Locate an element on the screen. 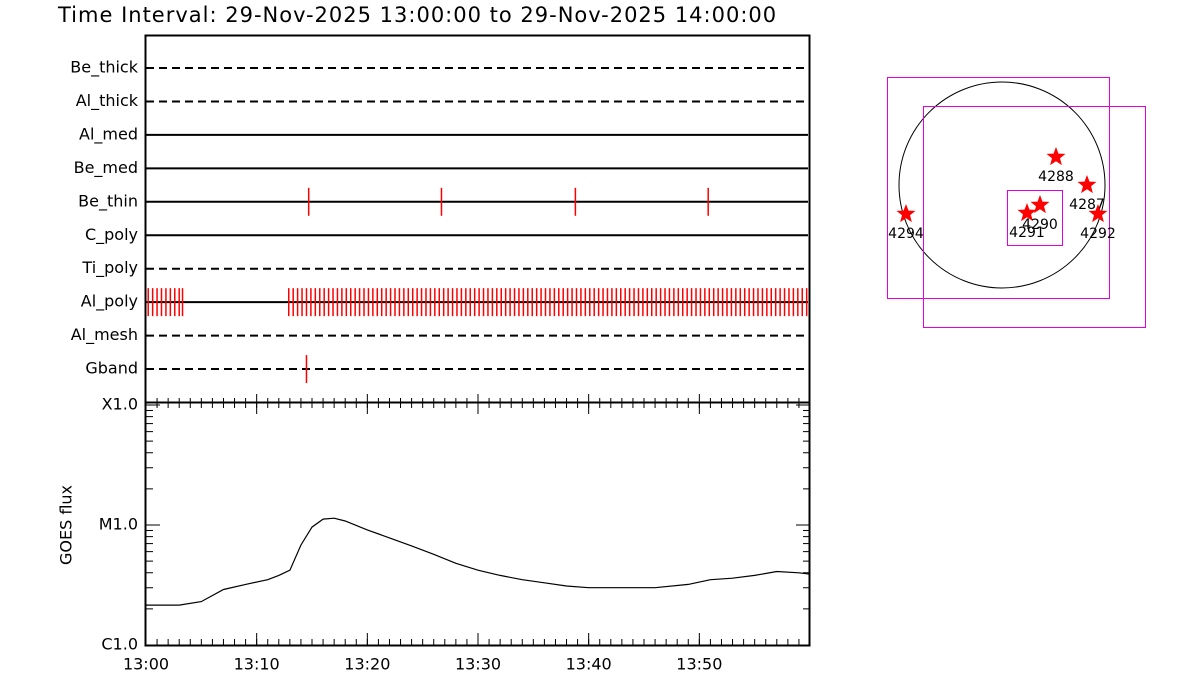  y-tick-label: M1.0 is located at coordinates (118, 524).